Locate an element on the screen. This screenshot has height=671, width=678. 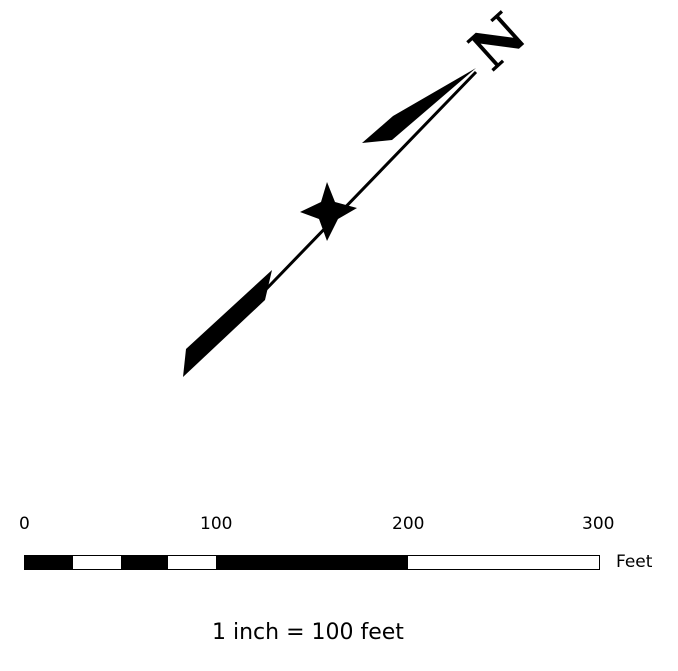
scale-ratio-text: 1 inch = 100 feet is located at coordinates (308, 632).